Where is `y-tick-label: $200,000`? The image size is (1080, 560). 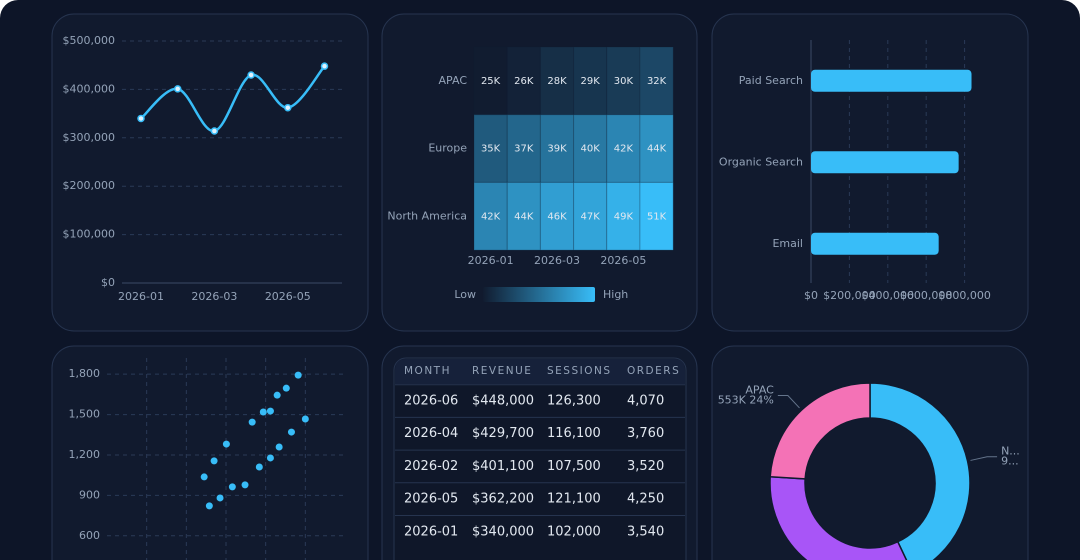 y-tick-label: $200,000 is located at coordinates (89, 185).